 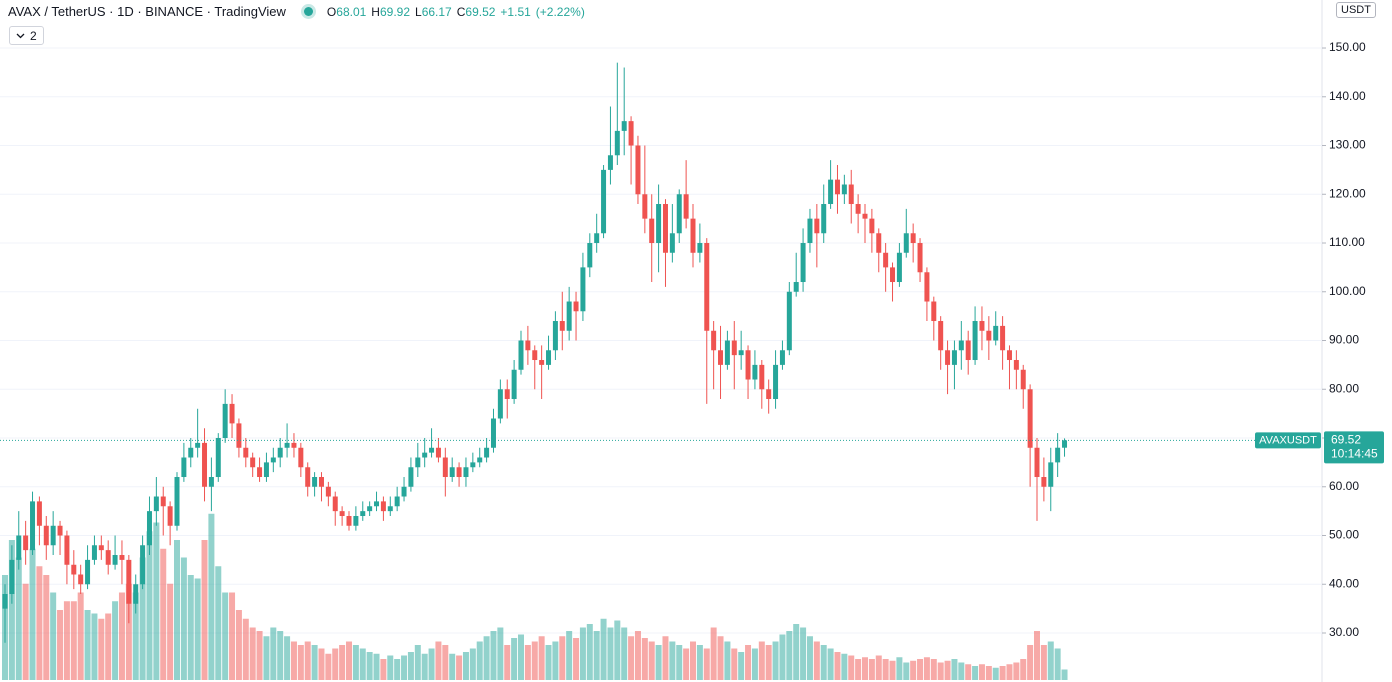 I want to click on y-tick-label: 120.00, so click(x=1347, y=193).